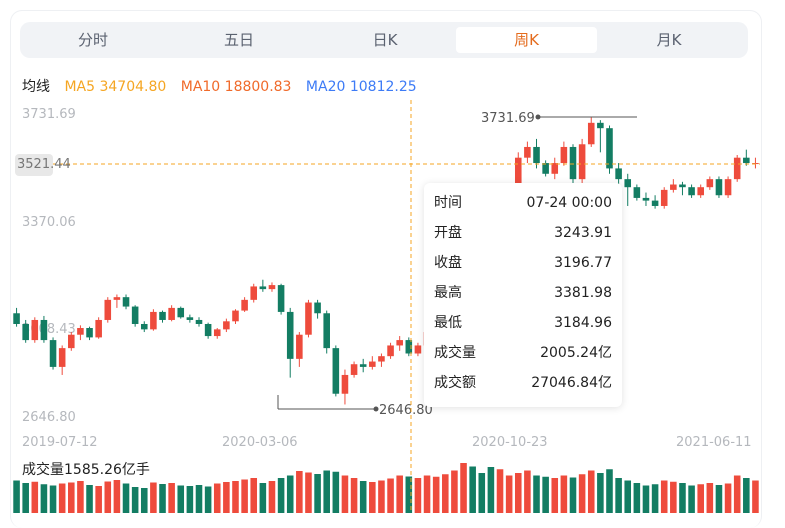 The image size is (785, 528). What do you see at coordinates (576, 353) in the screenshot?
I see `tooltip-value: 2005.24亿` at bounding box center [576, 353].